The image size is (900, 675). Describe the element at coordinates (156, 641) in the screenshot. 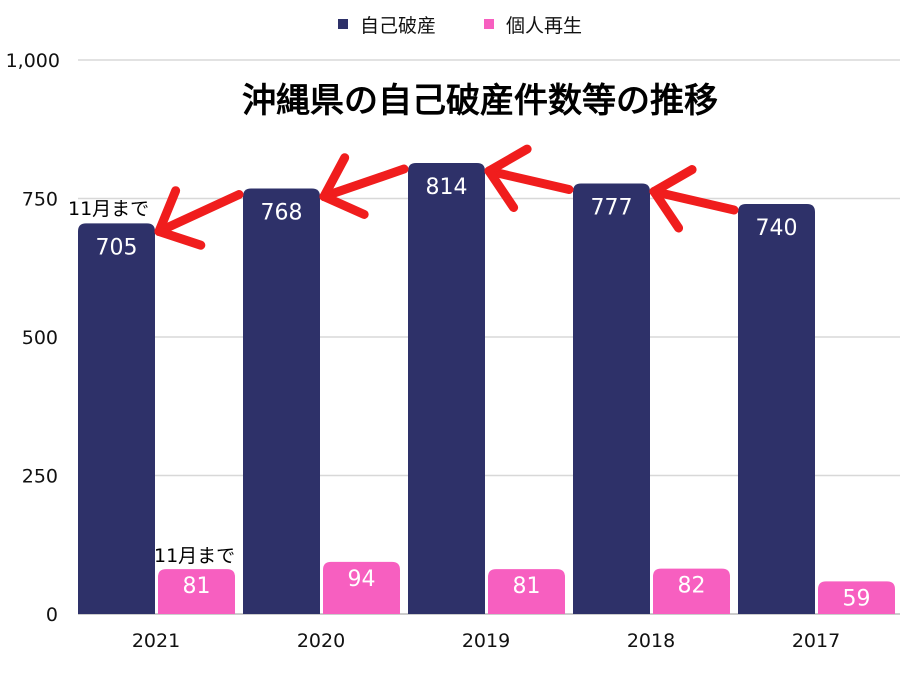

I see `x-tick-label: 2021` at that location.